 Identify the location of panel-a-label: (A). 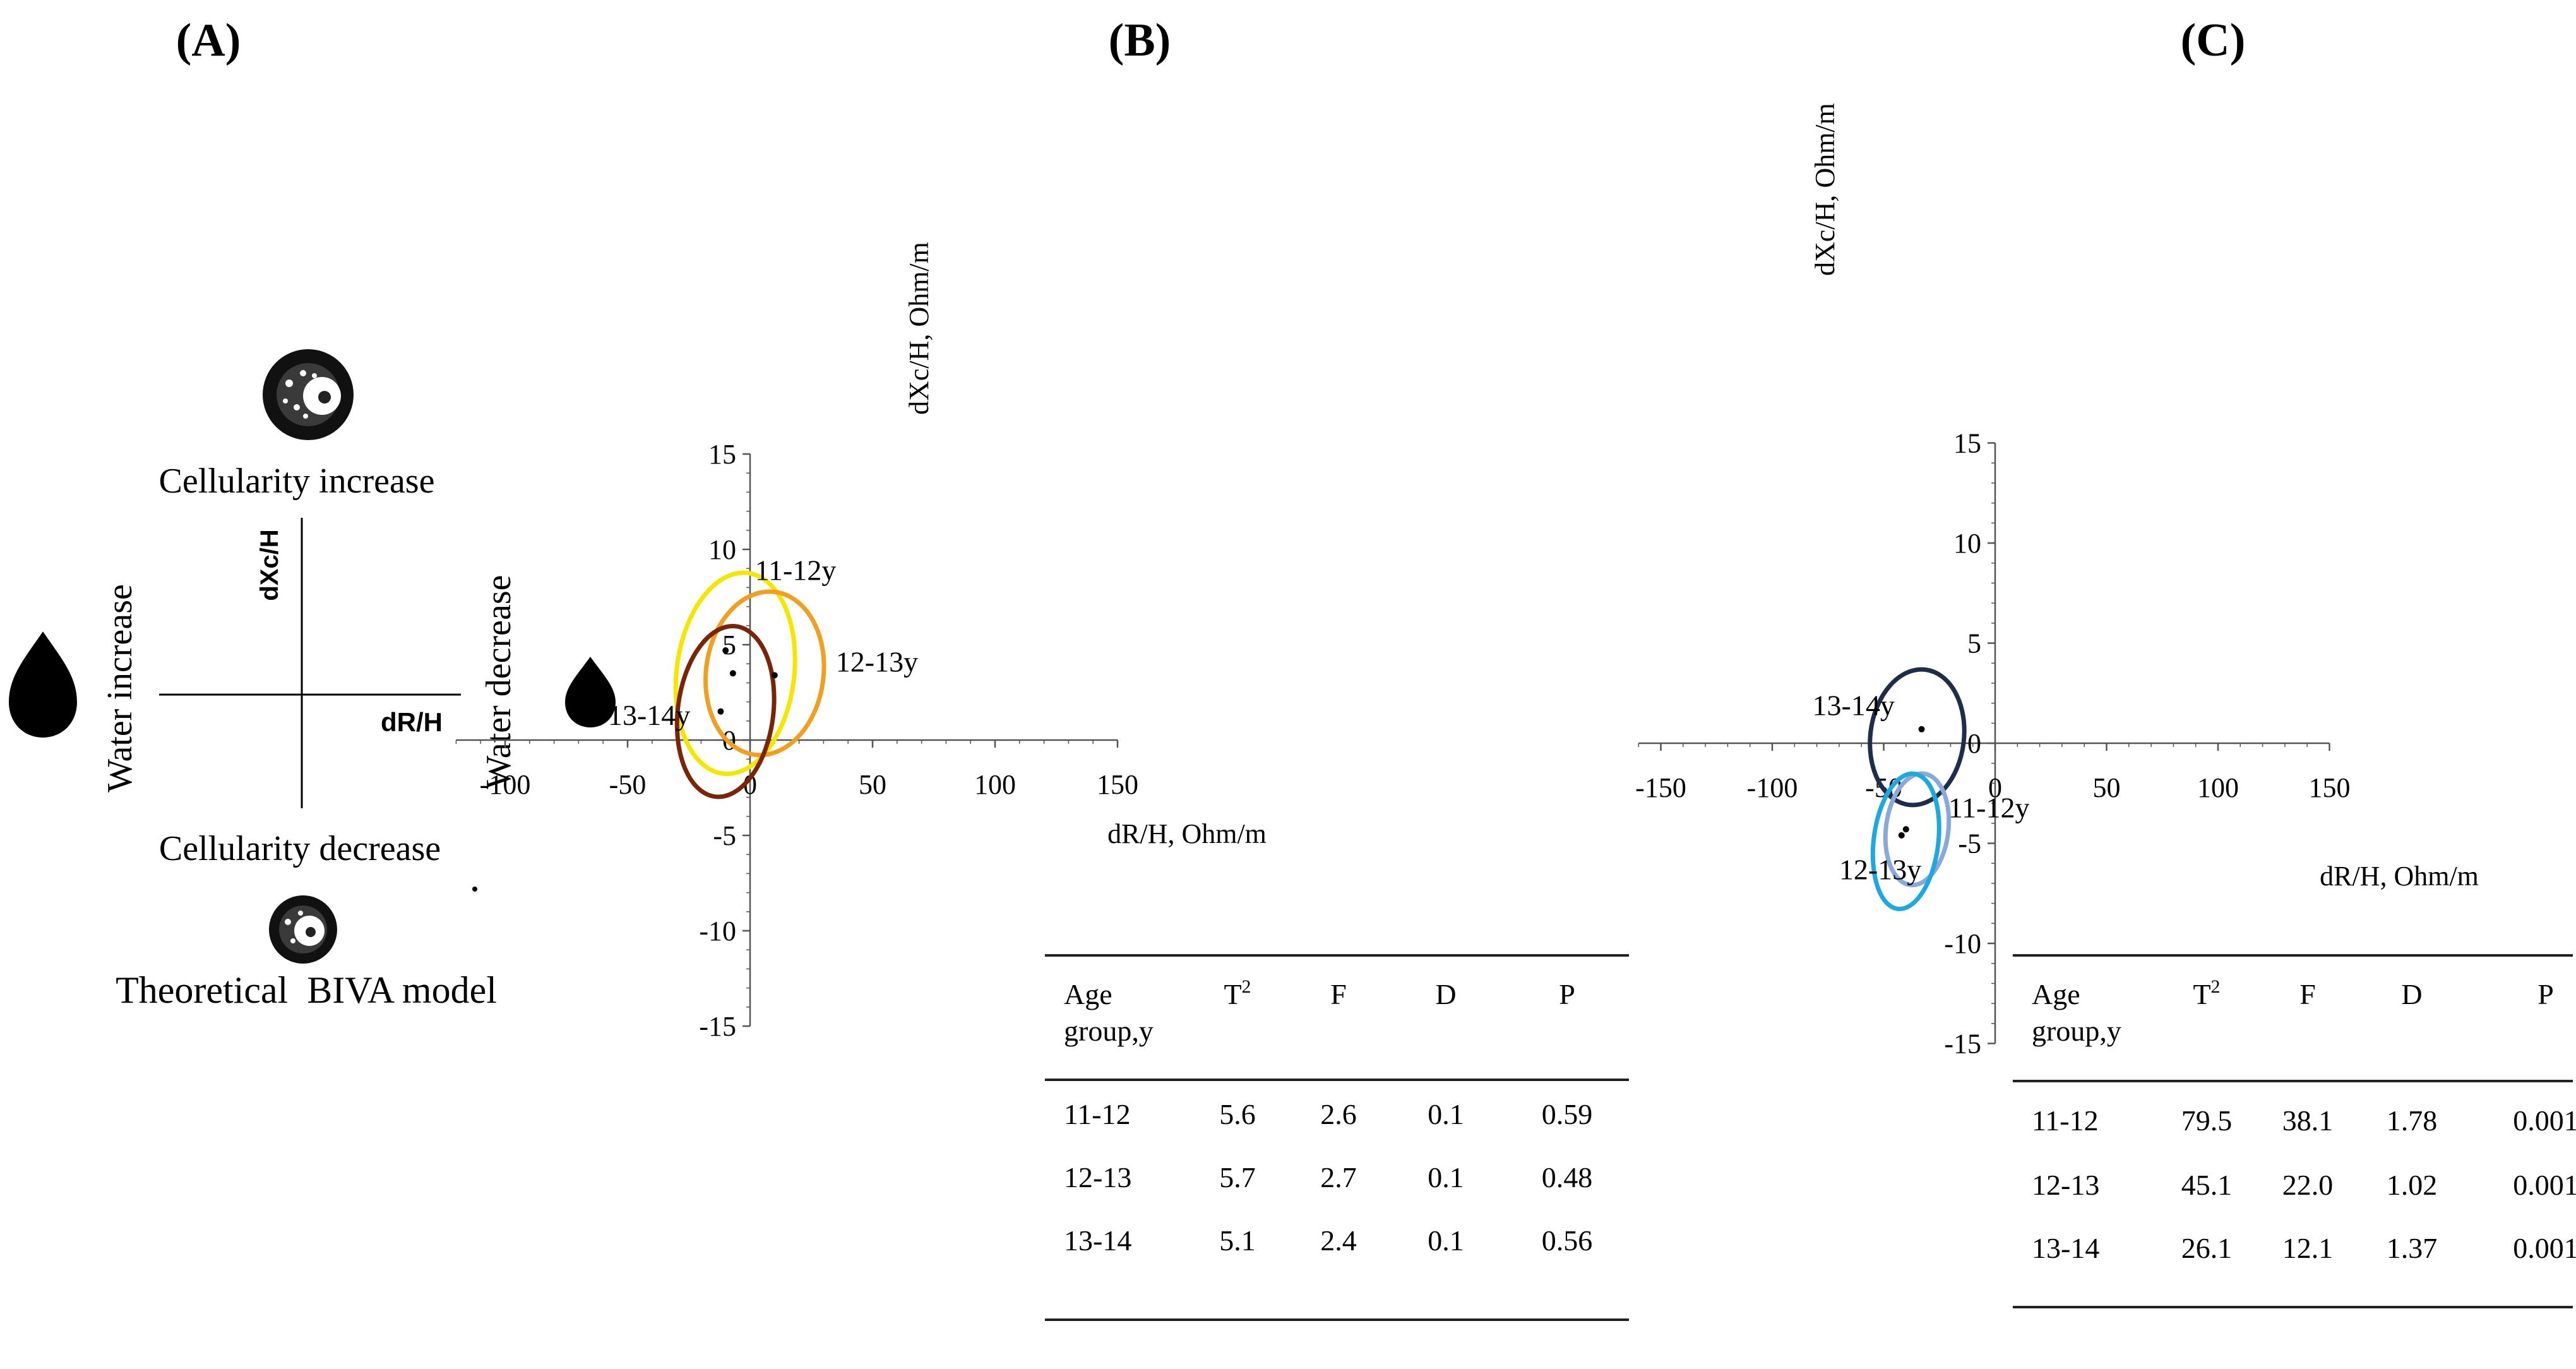
(208, 40).